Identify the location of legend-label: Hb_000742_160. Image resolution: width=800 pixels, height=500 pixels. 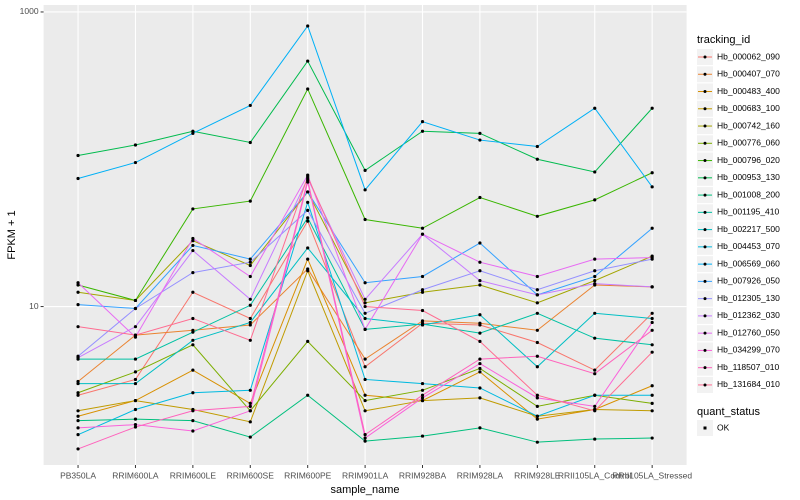
(748, 125).